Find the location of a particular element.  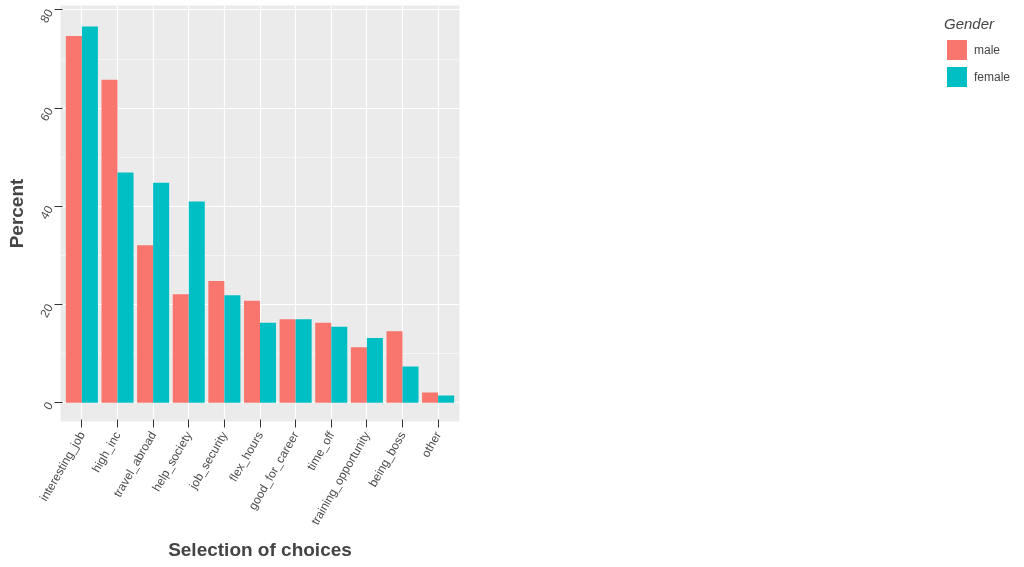

y-tick-label: 0 is located at coordinates (48, 406).